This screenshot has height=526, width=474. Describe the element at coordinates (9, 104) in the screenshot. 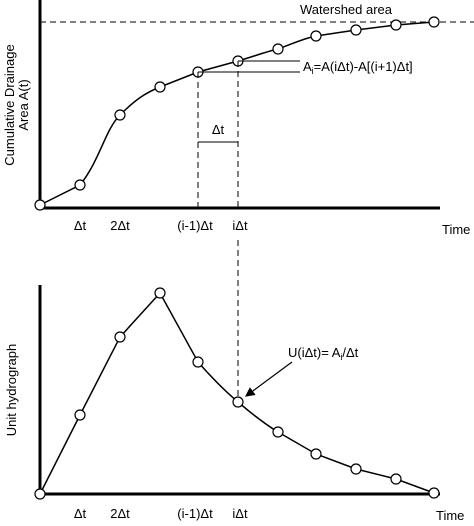

I see `y-label: Cumulative Drainage` at that location.